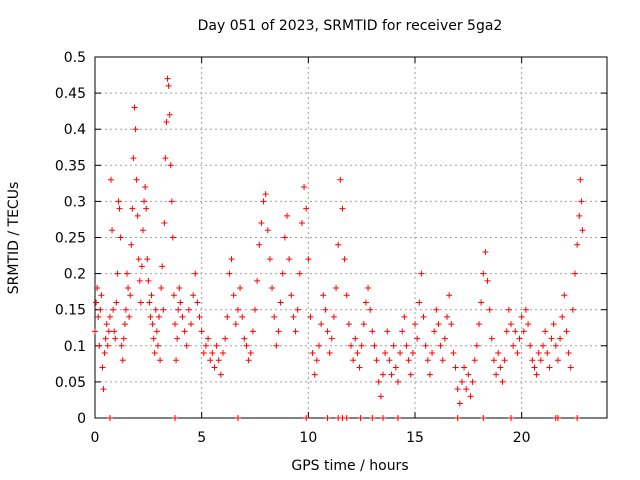 The image size is (640, 480). I want to click on x-tick-label: 10, so click(308, 438).